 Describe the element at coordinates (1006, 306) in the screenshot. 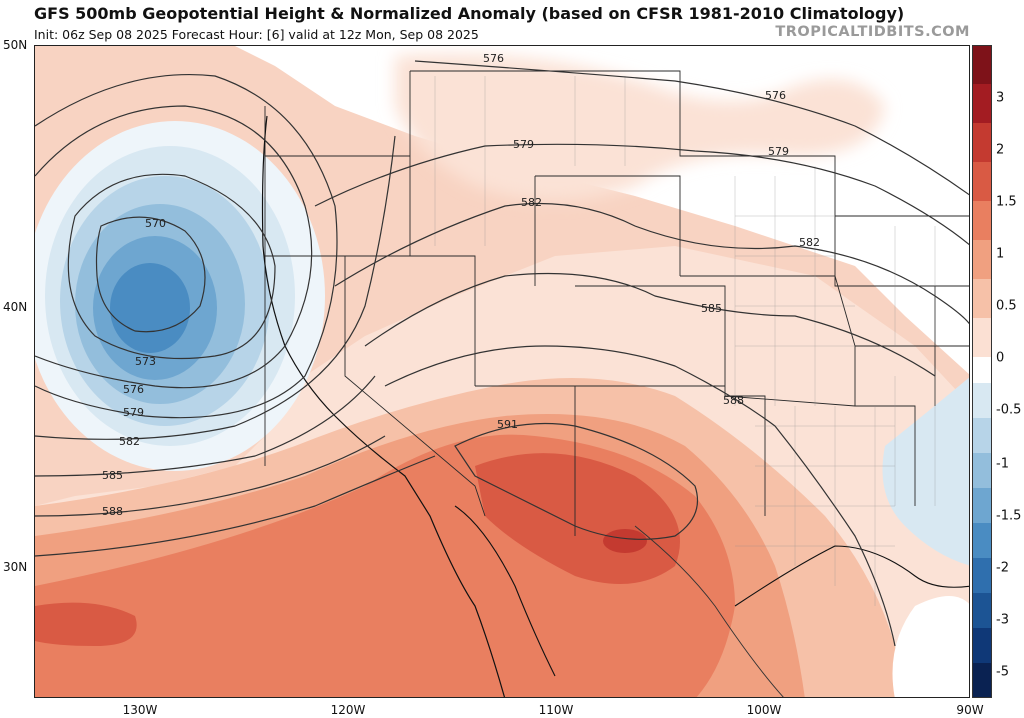

I see `colorbar-label: 0.5` at that location.